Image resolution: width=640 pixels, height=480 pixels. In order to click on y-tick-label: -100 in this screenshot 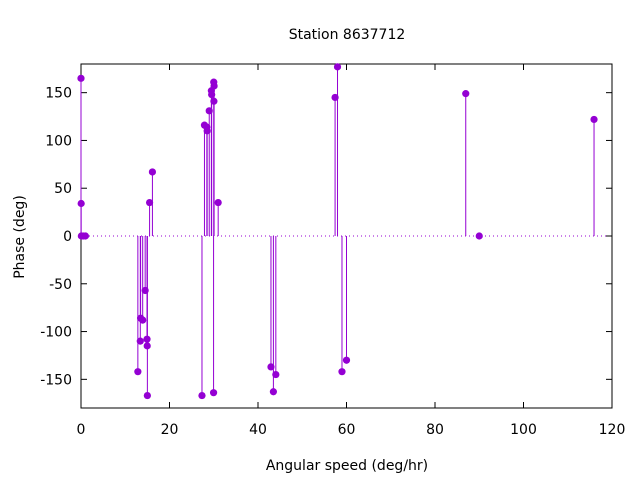, I will do `click(56, 333)`.